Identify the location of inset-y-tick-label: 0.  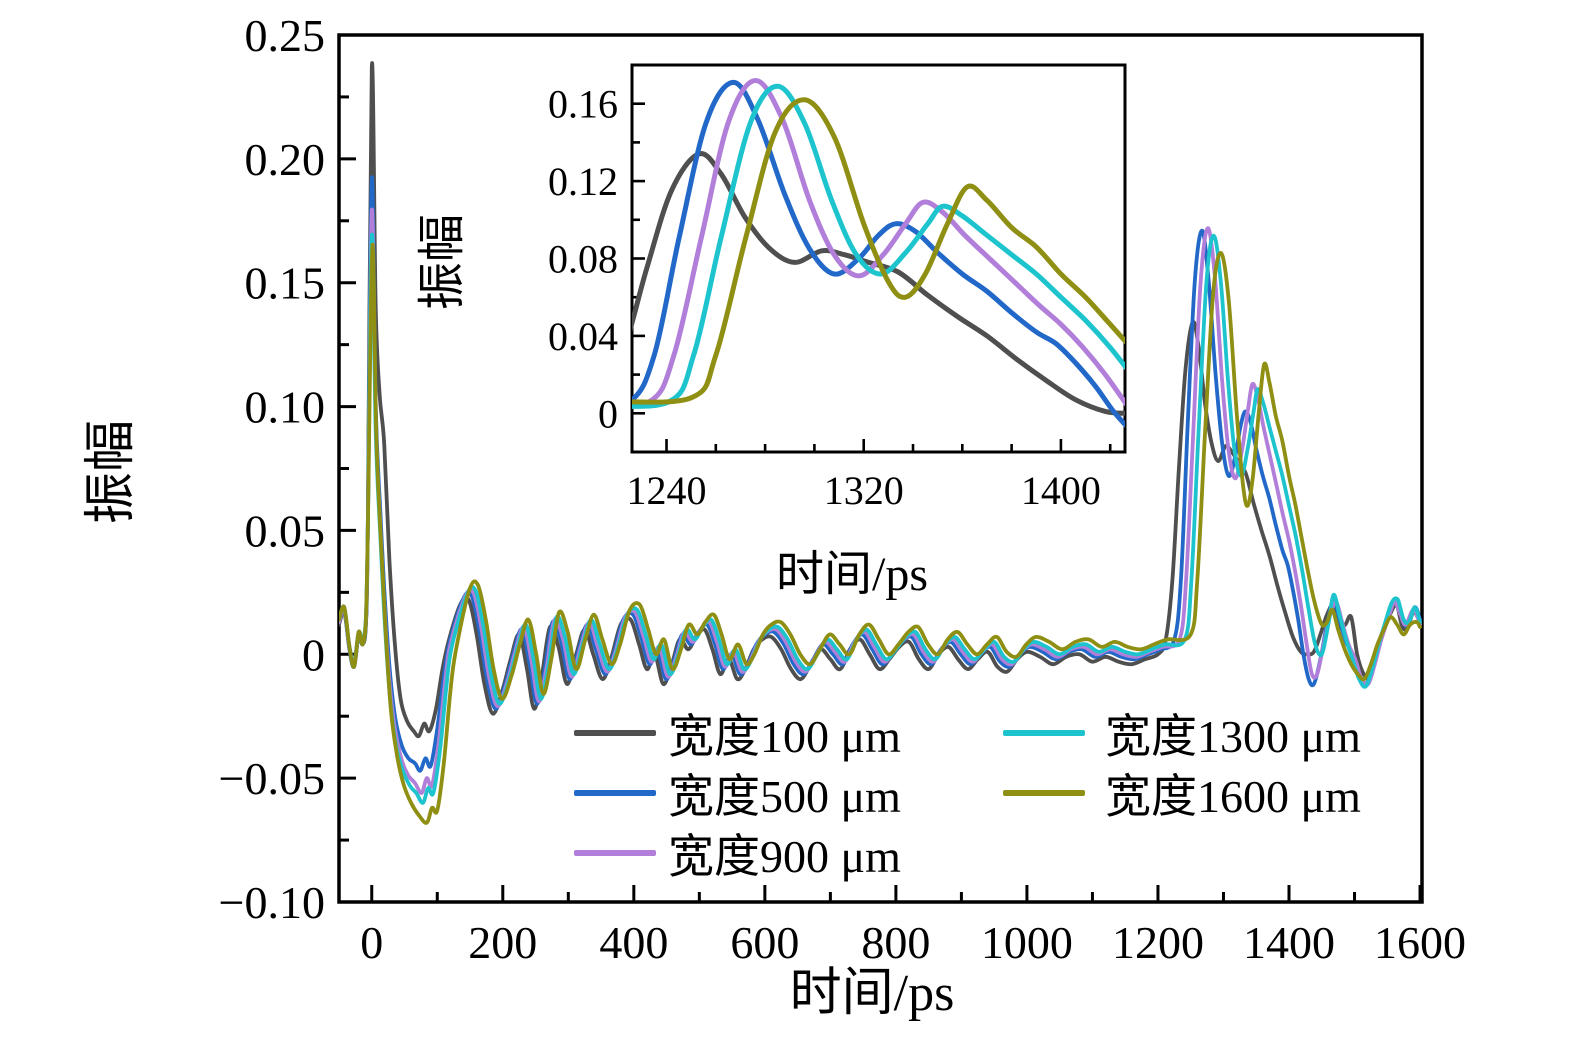
(608, 413).